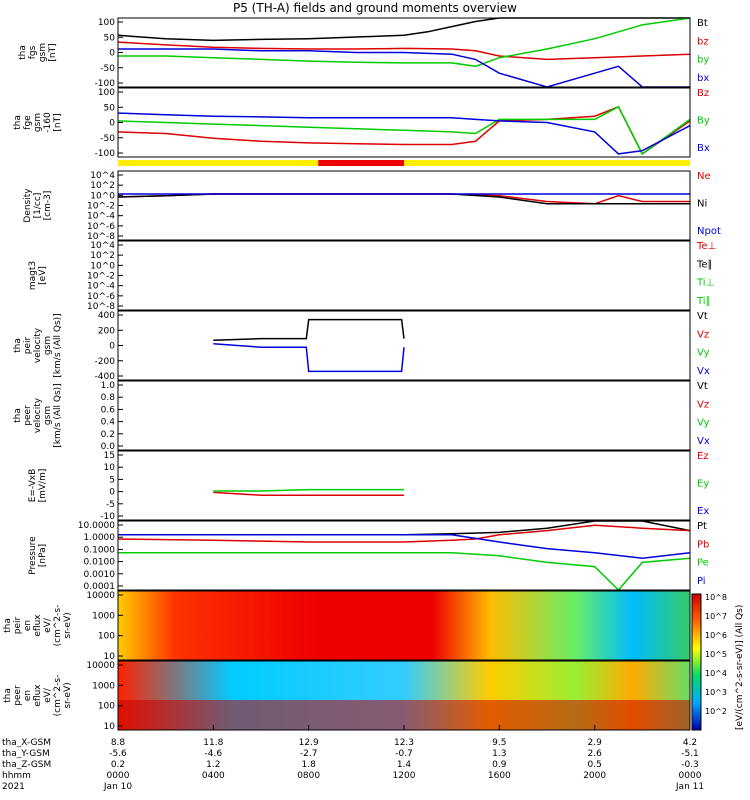 The width and height of the screenshot is (750, 800). What do you see at coordinates (43, 555) in the screenshot?
I see `y-axis-label-line: [nPa]` at bounding box center [43, 555].